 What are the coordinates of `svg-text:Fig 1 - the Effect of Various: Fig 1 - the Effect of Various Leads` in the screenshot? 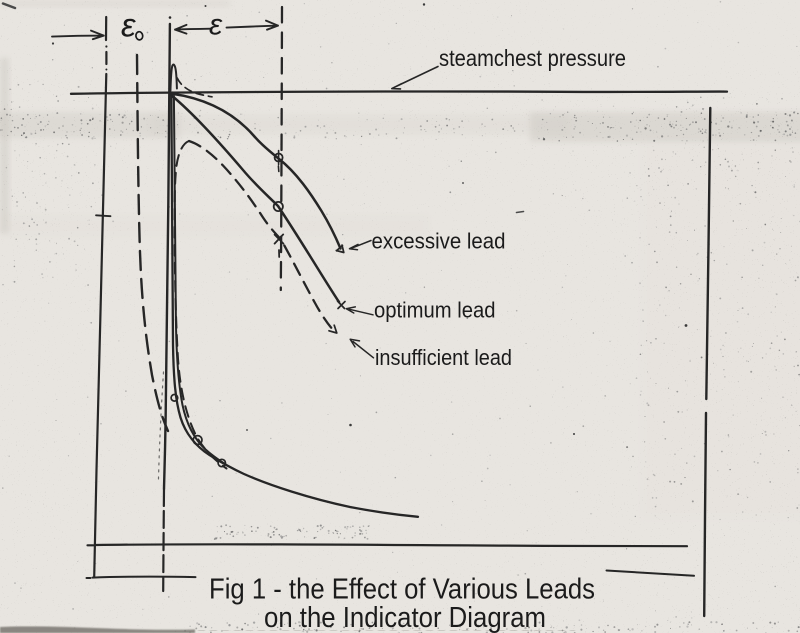 It's located at (402, 590).